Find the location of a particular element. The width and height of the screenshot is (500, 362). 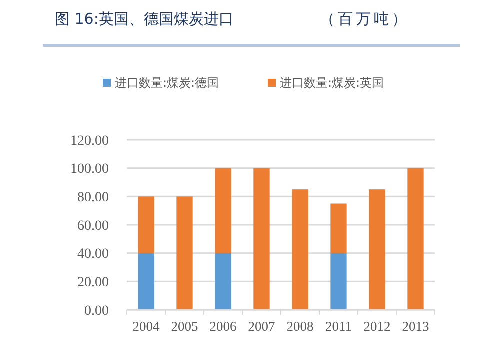

y-tick-label: 40.00 is located at coordinates (93, 254).